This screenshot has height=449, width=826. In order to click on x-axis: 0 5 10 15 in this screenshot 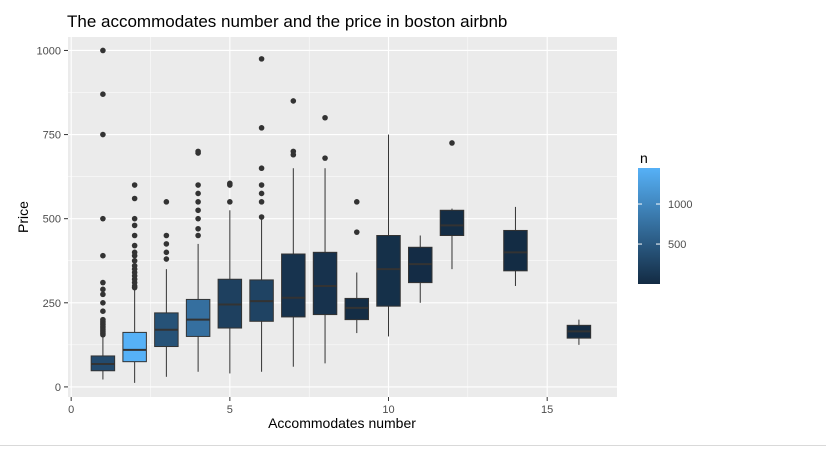, I will do `click(310, 406)`.